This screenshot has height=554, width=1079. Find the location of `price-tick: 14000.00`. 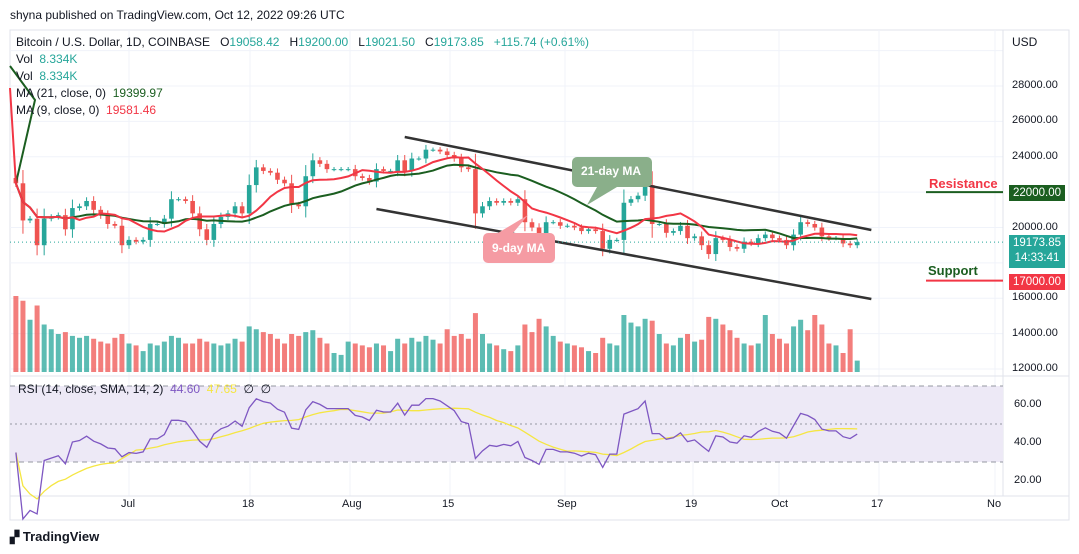

price-tick: 14000.00 is located at coordinates (1035, 332).